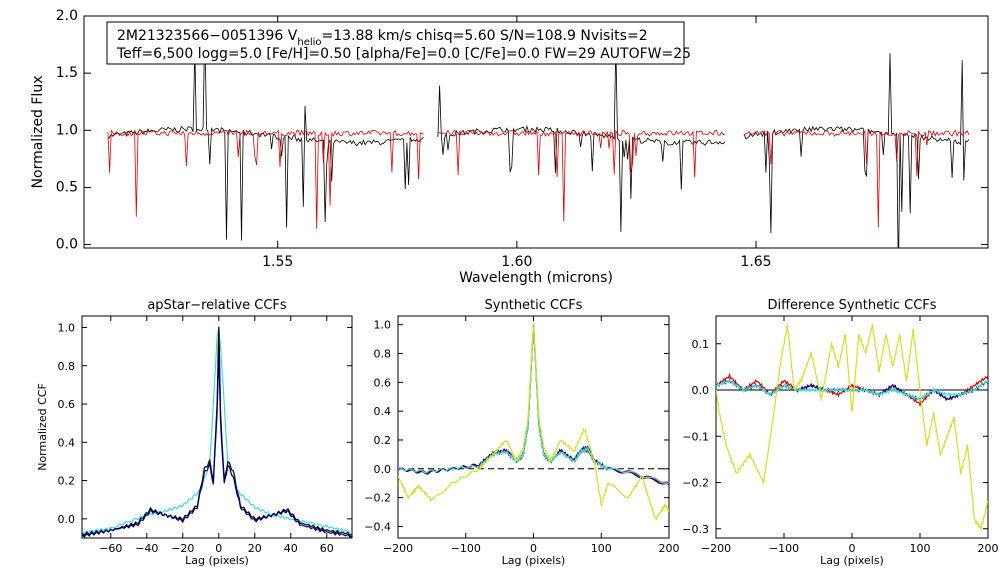 The image size is (1008, 580). What do you see at coordinates (540, 36) in the screenshot?
I see `signal-to-noise: S/N=108.9` at bounding box center [540, 36].